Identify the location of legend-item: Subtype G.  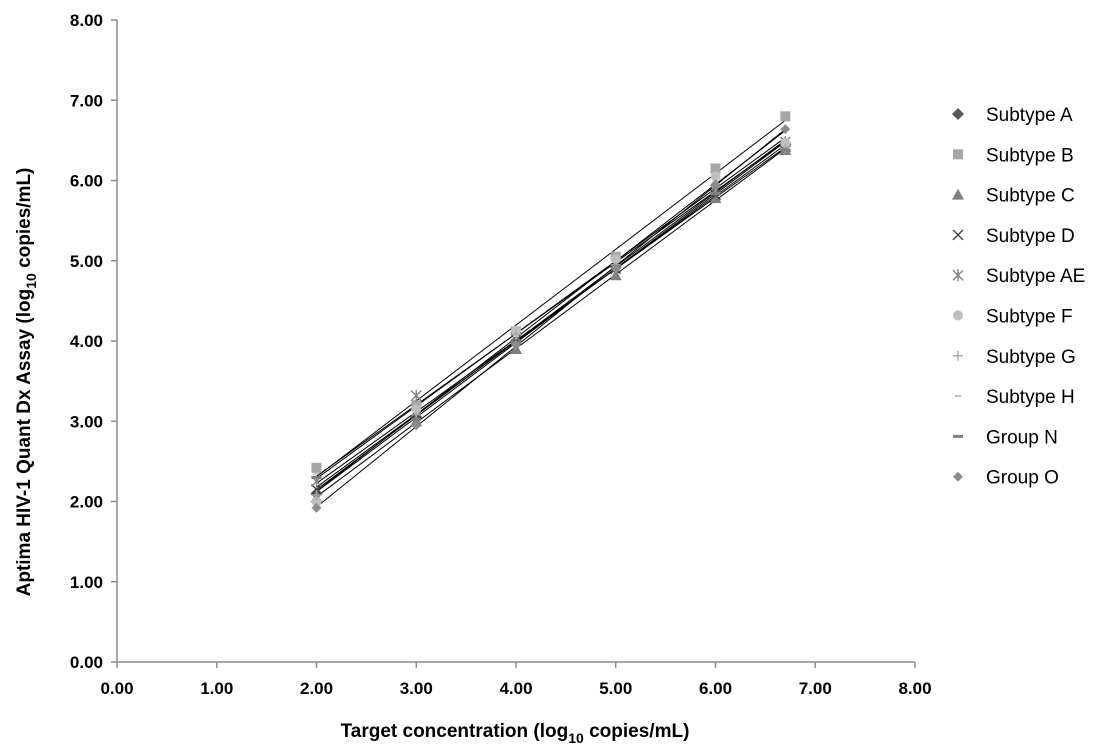
(1014, 357).